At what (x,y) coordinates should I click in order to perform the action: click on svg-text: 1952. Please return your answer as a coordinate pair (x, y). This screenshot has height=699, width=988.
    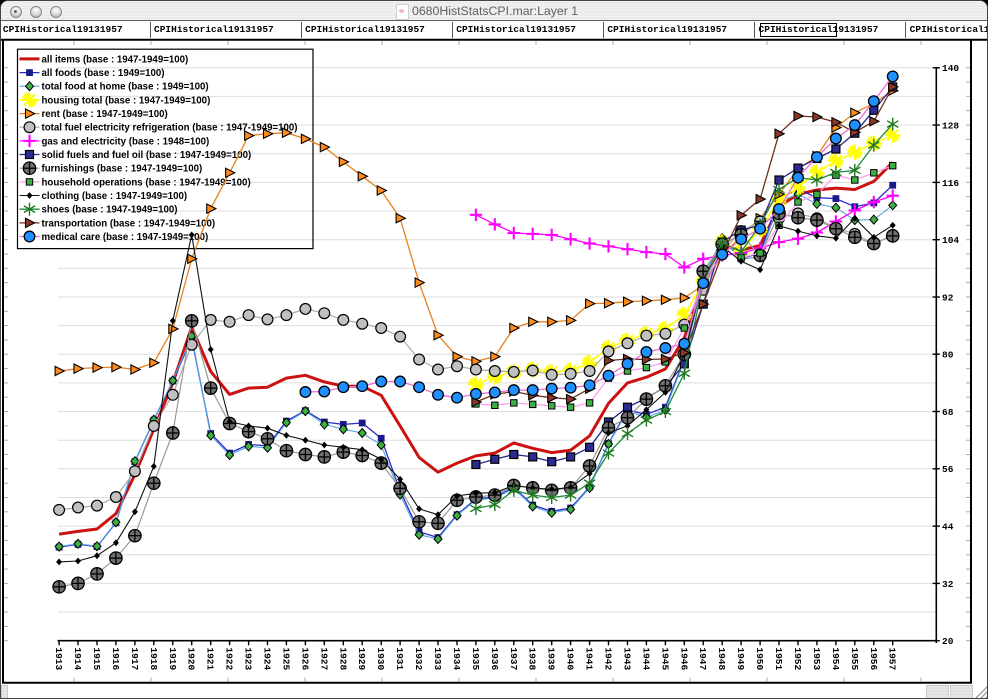
    Looking at the image, I should click on (797, 658).